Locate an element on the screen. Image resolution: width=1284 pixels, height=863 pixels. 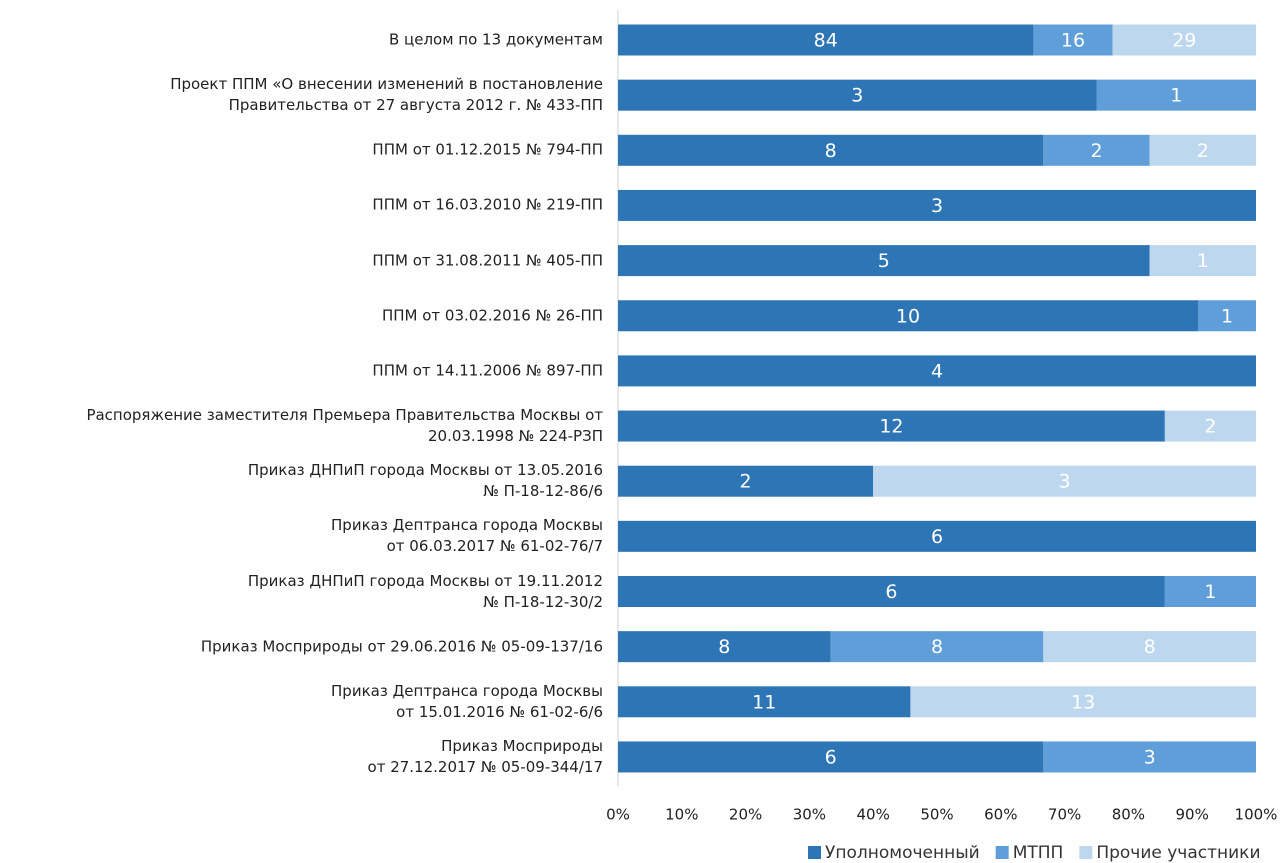
legend: Уполномоченный МТПП Прочие участники is located at coordinates (1034, 853).